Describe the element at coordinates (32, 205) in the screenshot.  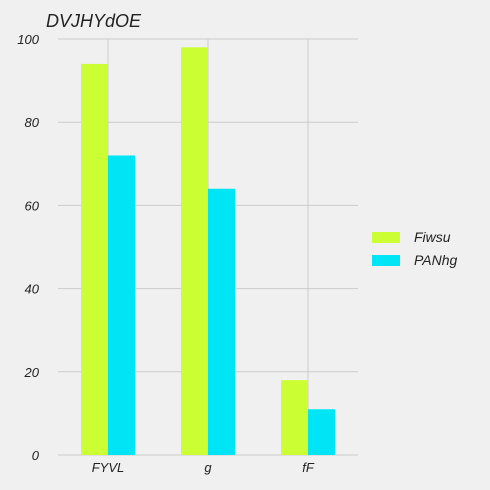
I see `y-tick-label: 60` at that location.